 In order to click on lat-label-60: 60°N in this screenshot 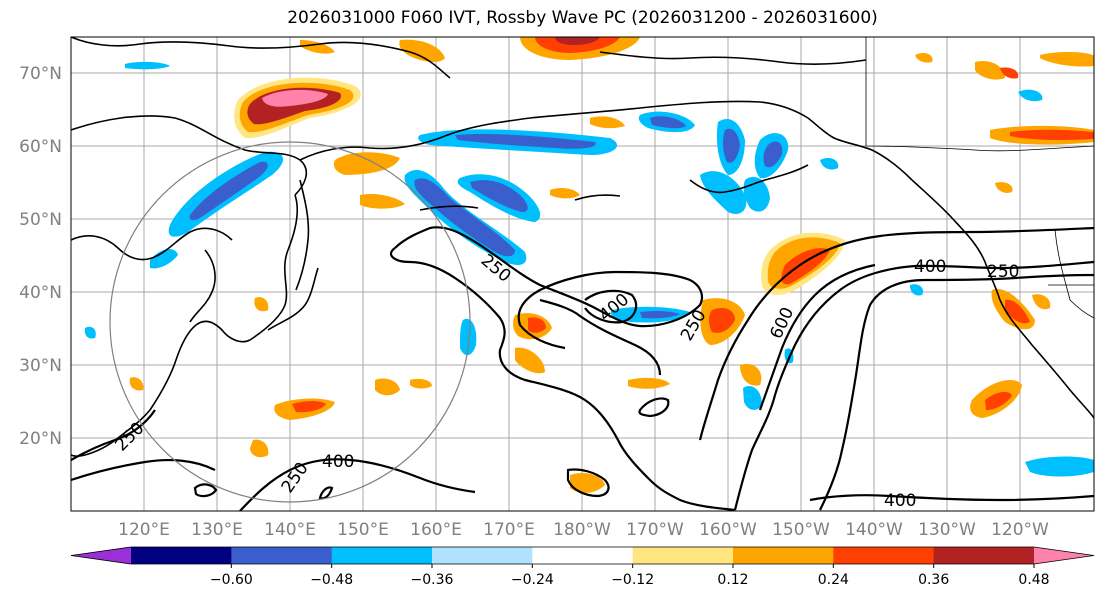, I will do `click(40, 147)`.